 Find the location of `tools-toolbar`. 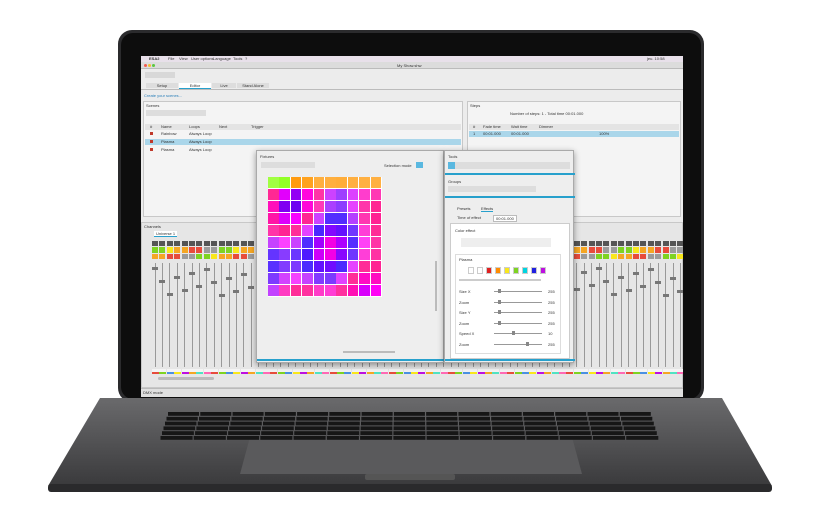

tools-toolbar is located at coordinates (509, 165).